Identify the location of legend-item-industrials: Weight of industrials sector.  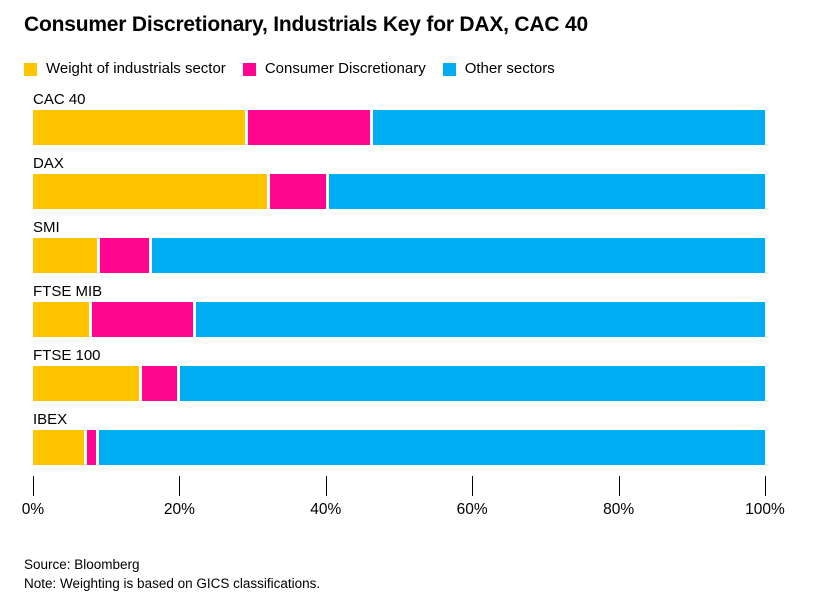
(125, 69).